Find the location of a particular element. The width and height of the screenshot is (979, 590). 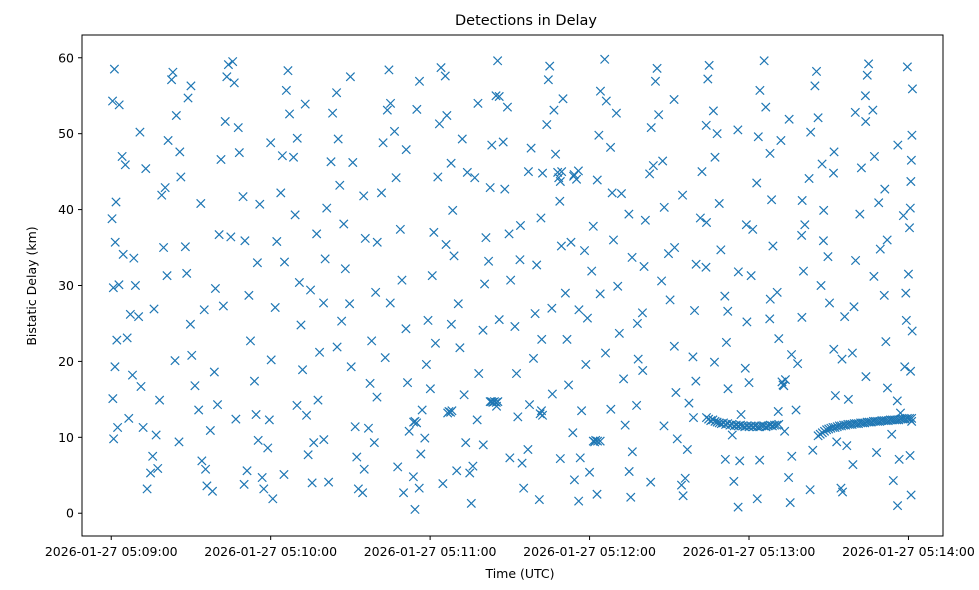

x-tick-label: 2026-01-27 05:10:00 is located at coordinates (270, 551).